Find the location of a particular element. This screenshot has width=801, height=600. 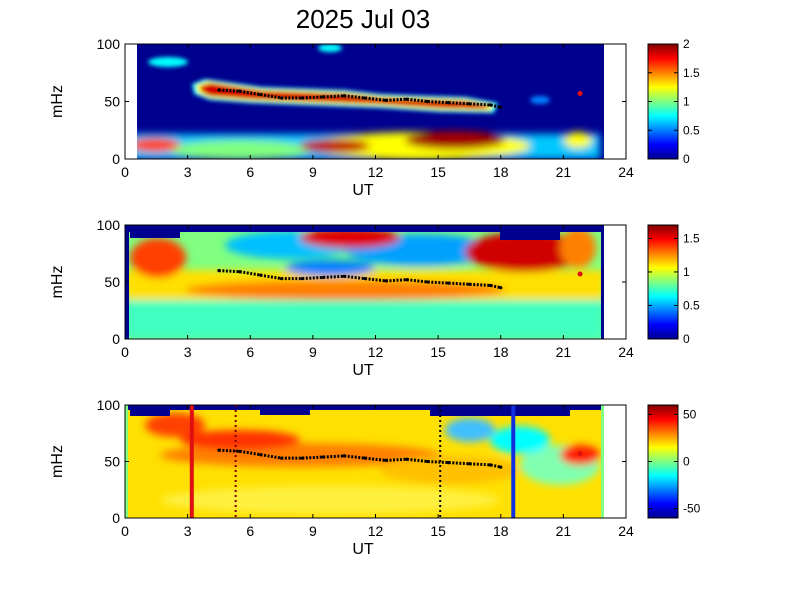

colorbar-tick-label: 1.5 is located at coordinates (691, 238).